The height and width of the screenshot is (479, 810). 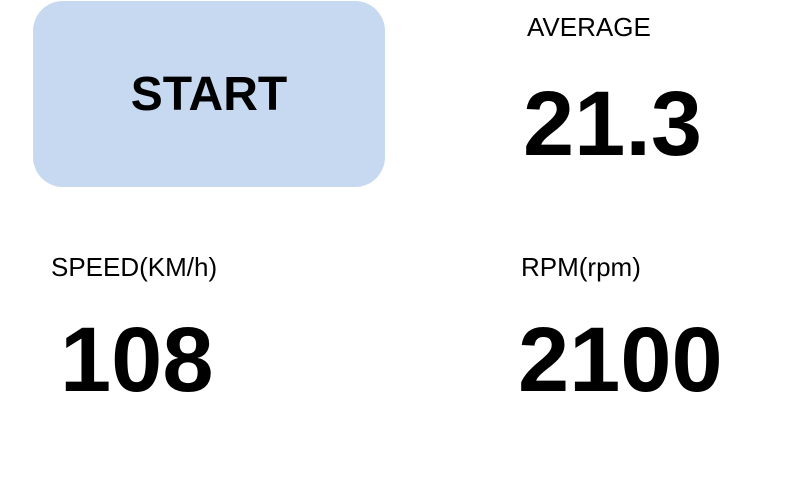 I want to click on rpm-value: 2100, so click(x=620, y=360).